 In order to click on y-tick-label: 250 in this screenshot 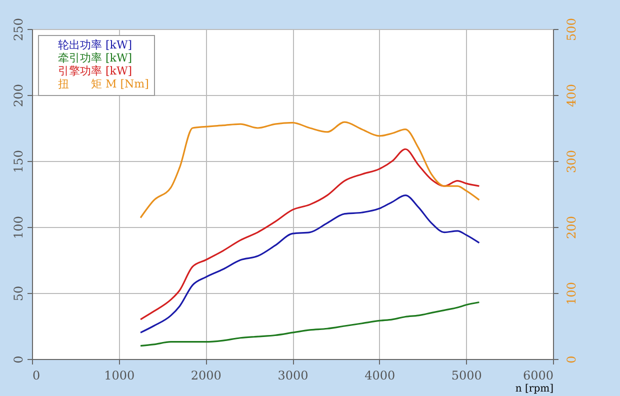, I will do `click(19, 29)`.